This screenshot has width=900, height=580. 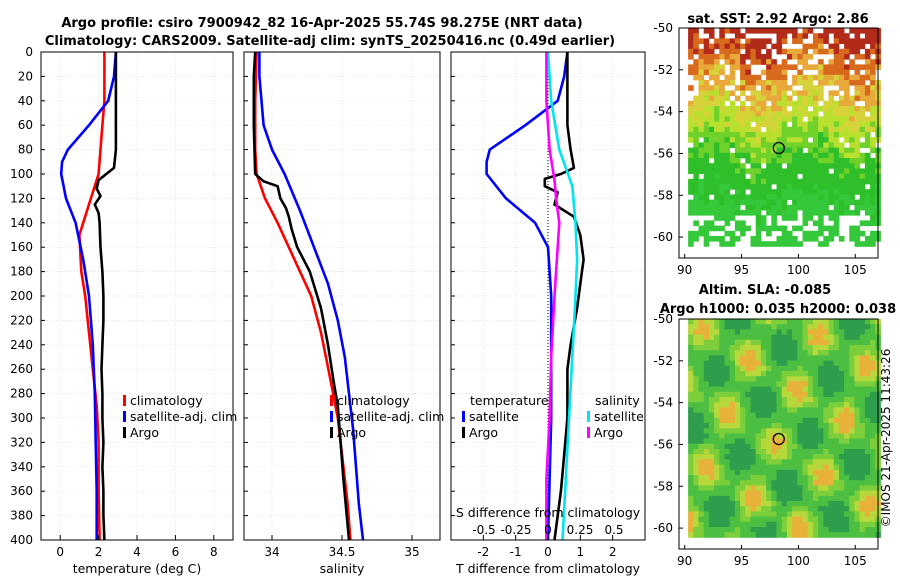 I want to click on y-tick-label: 260, so click(x=21, y=369).